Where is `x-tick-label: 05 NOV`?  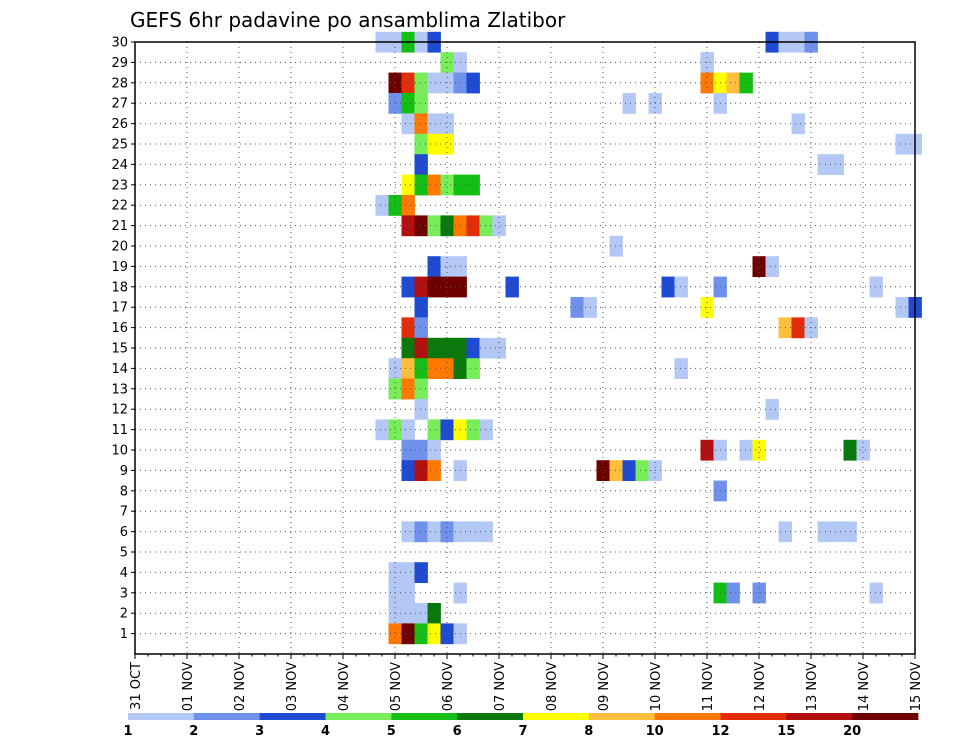
x-tick-label: 05 NOV is located at coordinates (396, 686).